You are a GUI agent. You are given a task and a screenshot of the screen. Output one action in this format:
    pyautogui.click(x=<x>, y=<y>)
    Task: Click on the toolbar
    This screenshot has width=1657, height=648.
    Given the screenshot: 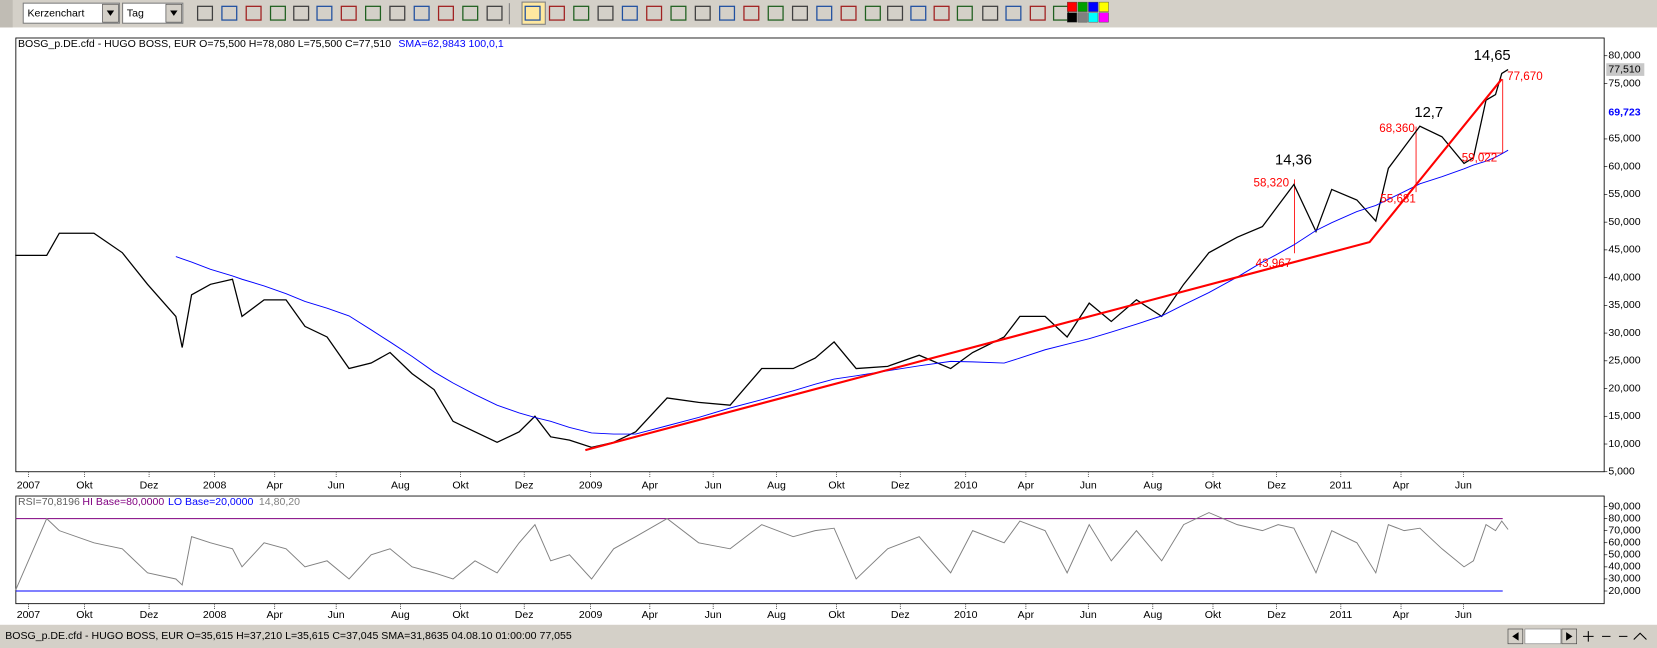 What is the action you would take?
    pyautogui.click(x=828, y=14)
    